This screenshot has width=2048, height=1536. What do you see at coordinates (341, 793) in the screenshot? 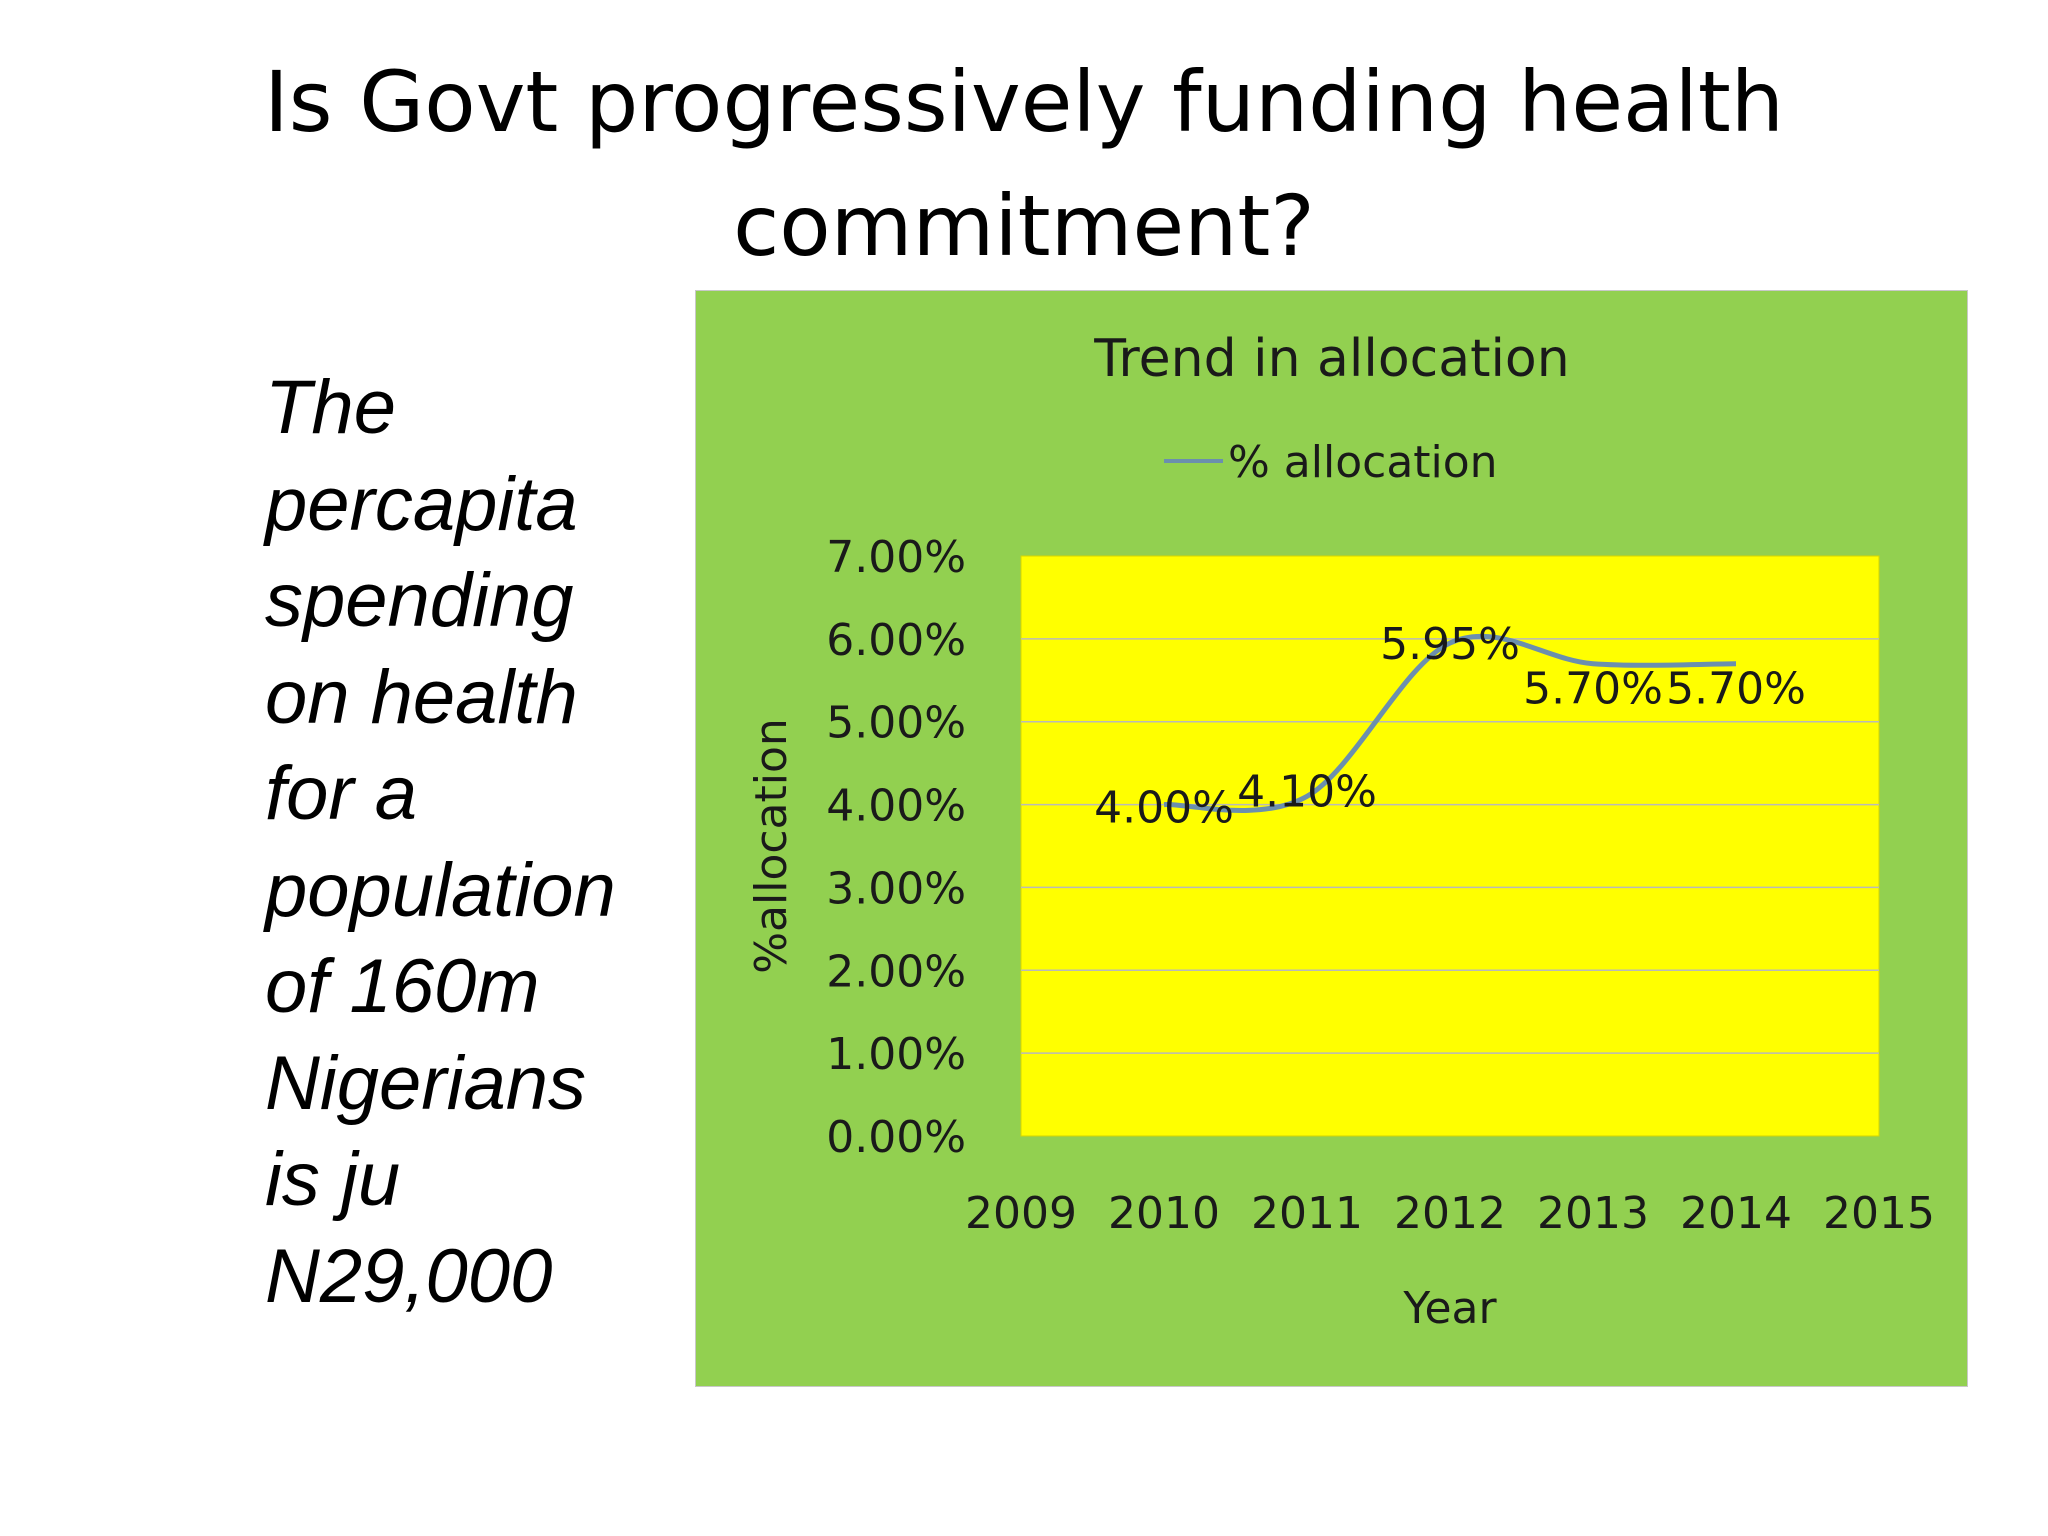
I see `body-line: for a` at bounding box center [341, 793].